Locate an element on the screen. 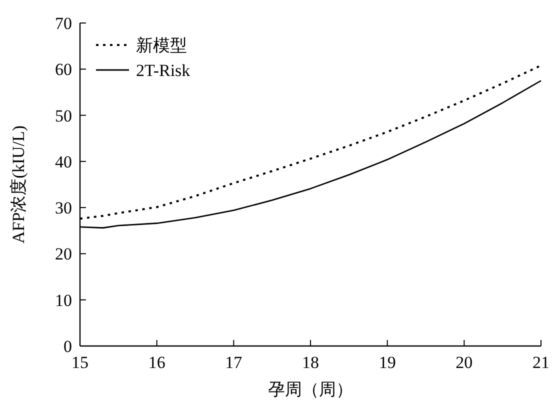  y-tick-label: 20 is located at coordinates (63, 254).